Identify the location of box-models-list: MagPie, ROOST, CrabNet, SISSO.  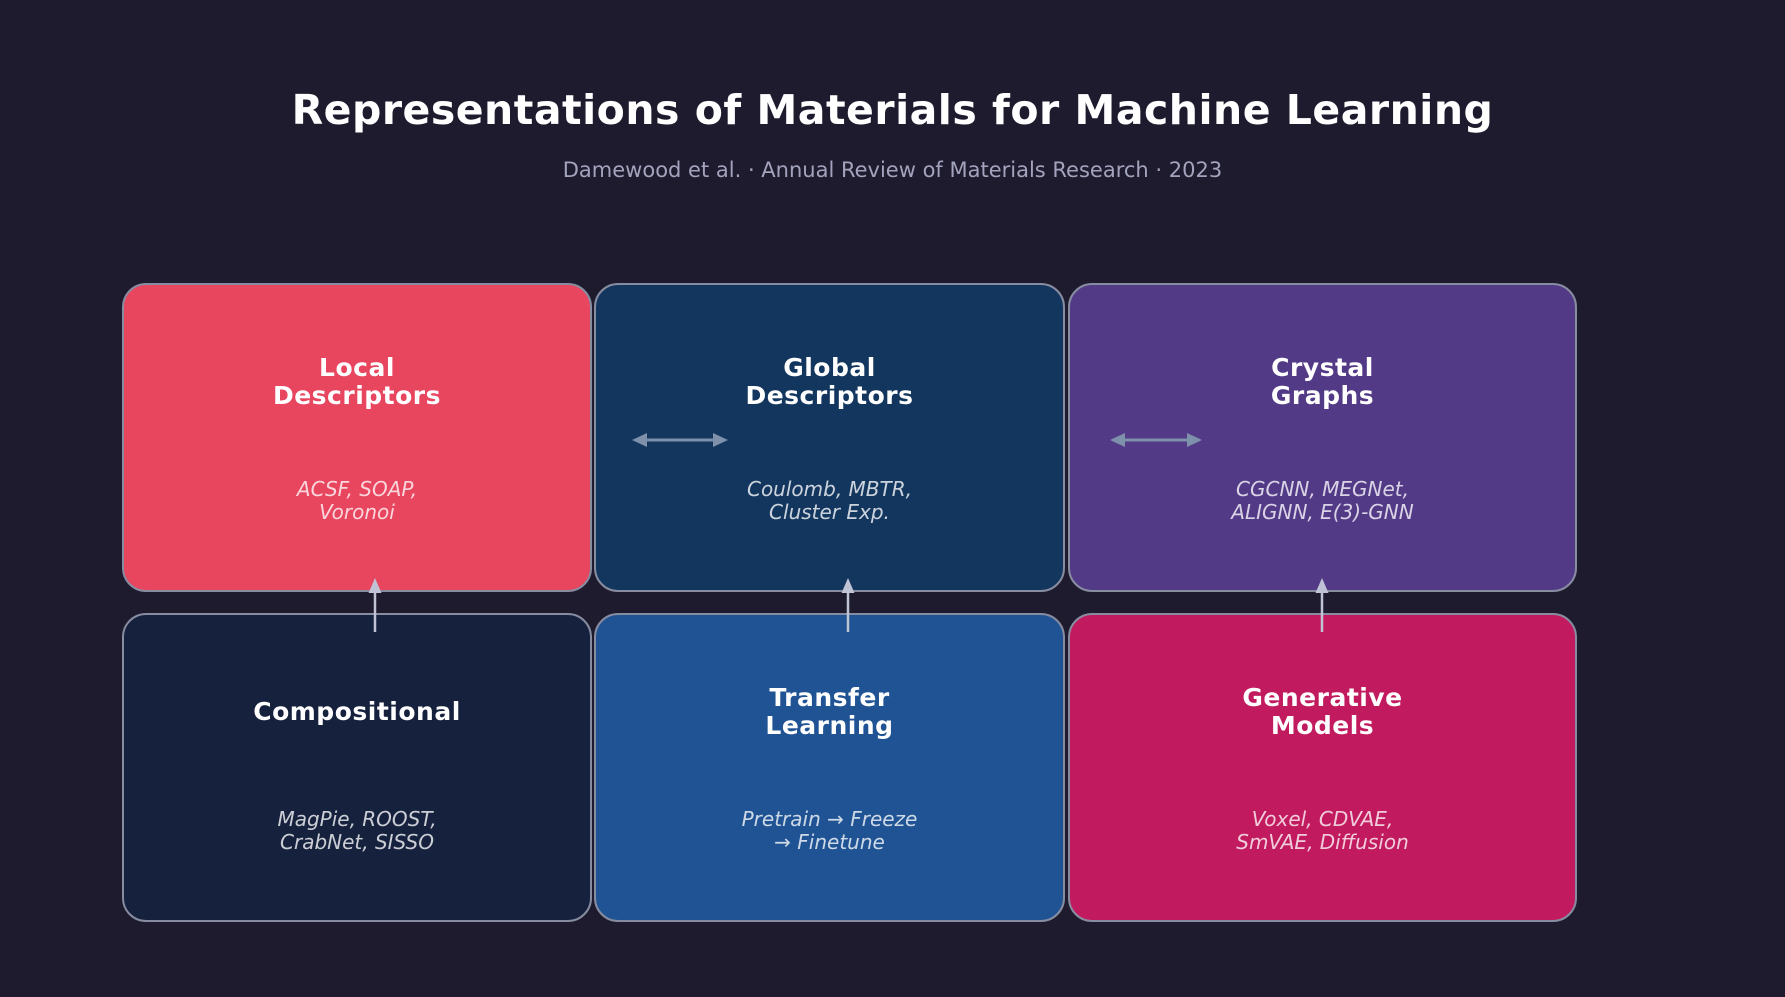
(357, 830).